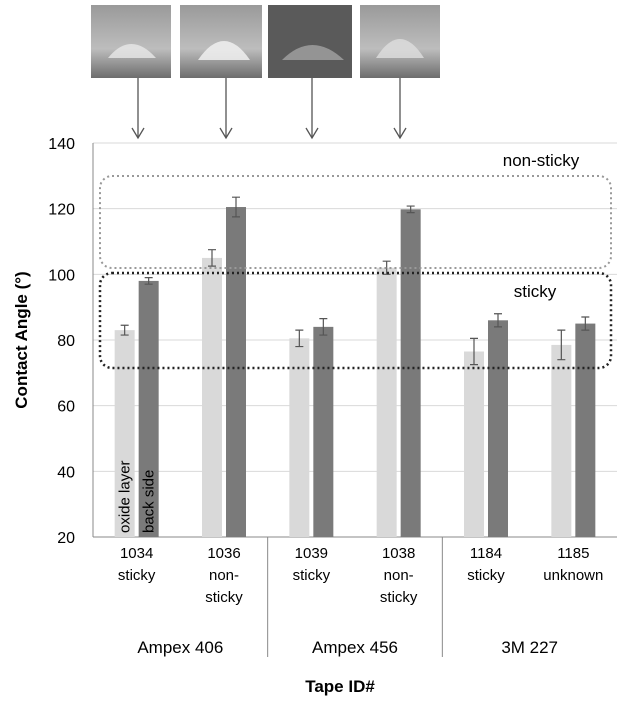  I want to click on arrows, so click(269, 109).